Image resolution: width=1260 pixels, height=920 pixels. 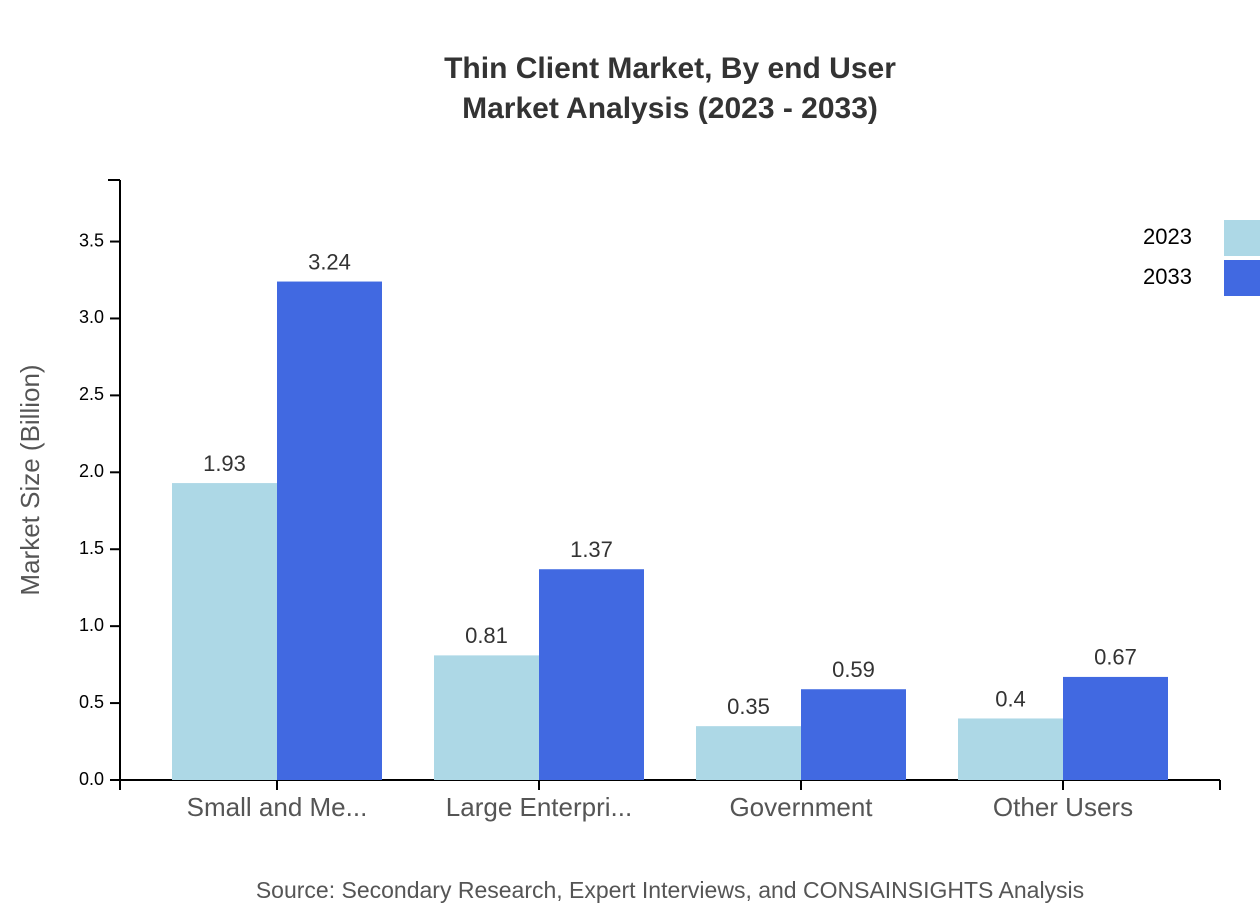 What do you see at coordinates (91, 240) in the screenshot?
I see `y-tick-label: 3.5` at bounding box center [91, 240].